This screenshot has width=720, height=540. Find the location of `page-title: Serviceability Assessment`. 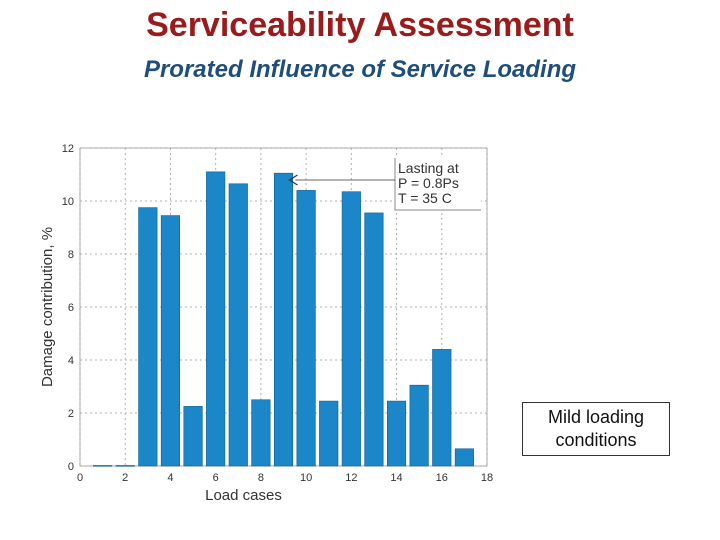

page-title: Serviceability Assessment is located at coordinates (360, 25).